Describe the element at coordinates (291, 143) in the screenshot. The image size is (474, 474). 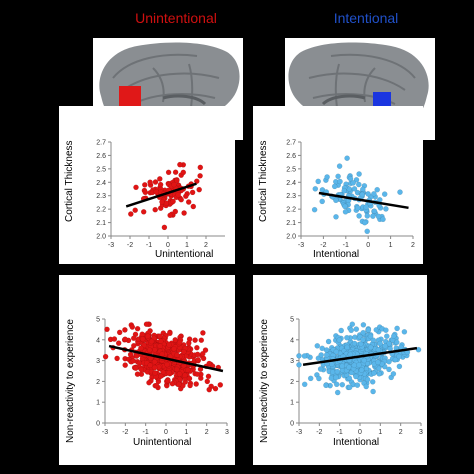
I see `y-tick-label: 2.7` at that location.